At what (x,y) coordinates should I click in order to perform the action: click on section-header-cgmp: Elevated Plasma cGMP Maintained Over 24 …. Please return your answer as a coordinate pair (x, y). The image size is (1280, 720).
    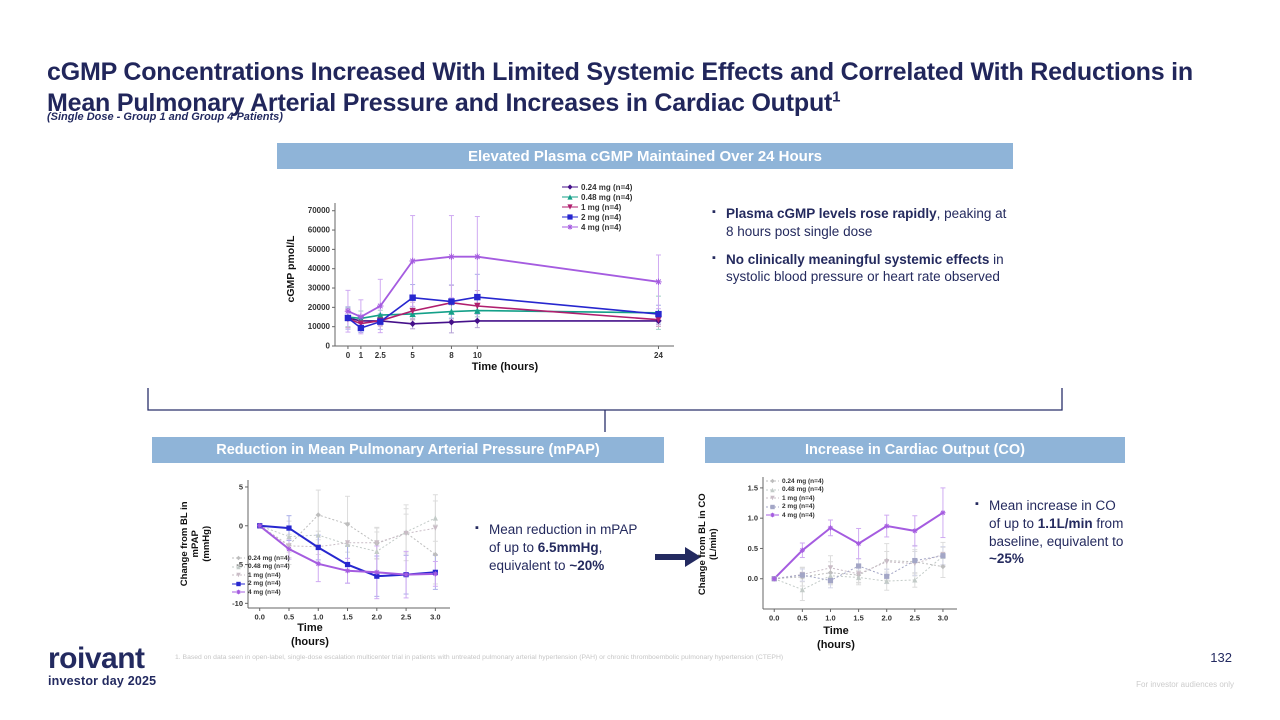
    Looking at the image, I should click on (645, 156).